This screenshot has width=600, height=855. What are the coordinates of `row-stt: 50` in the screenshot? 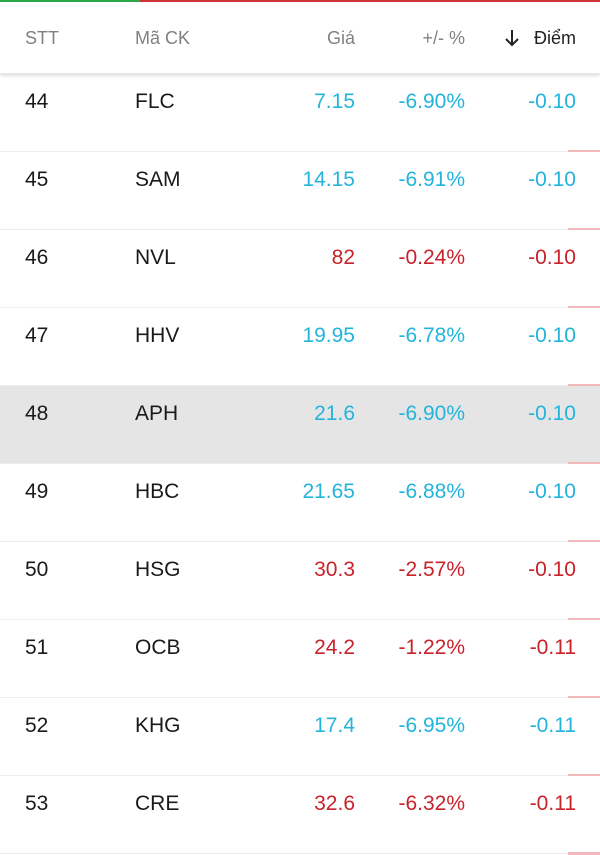 It's located at (37, 569).